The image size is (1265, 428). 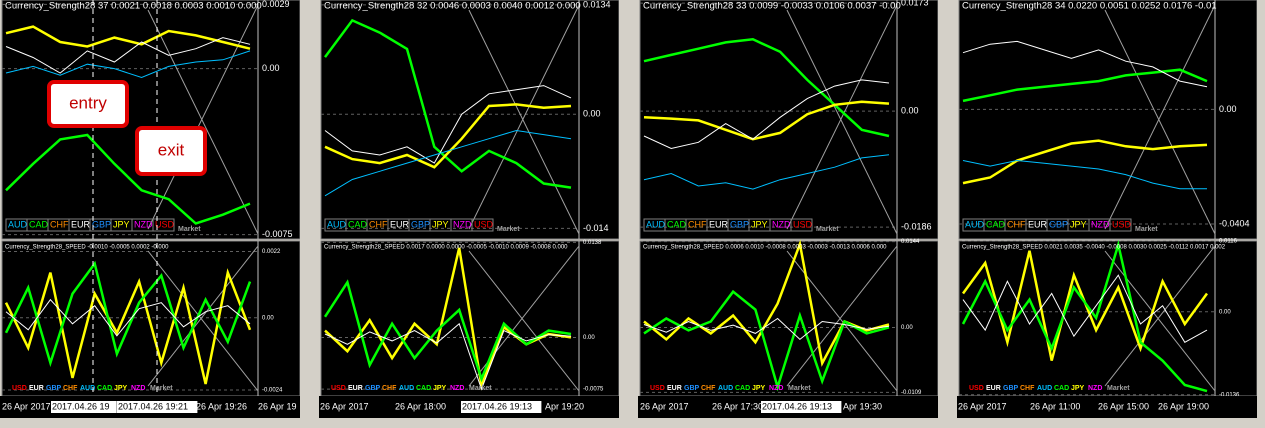 What do you see at coordinates (911, 393) in the screenshot?
I see `y-tick-label: -0.0109` at bounding box center [911, 393].